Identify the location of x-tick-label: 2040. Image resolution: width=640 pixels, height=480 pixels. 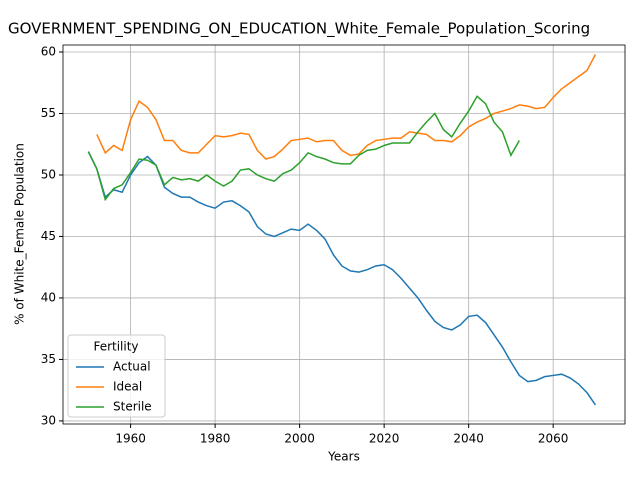
(468, 439).